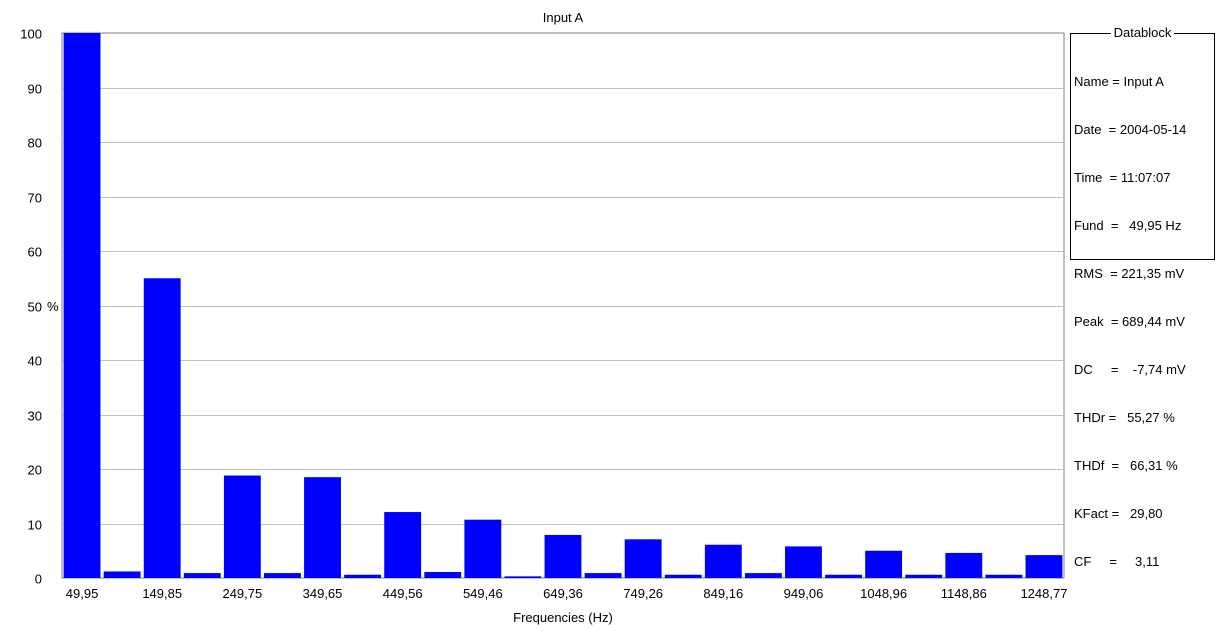 This screenshot has width=1221, height=631. Describe the element at coordinates (1124, 417) in the screenshot. I see `datablock-row-thdr: THDr = 55,27 %` at that location.